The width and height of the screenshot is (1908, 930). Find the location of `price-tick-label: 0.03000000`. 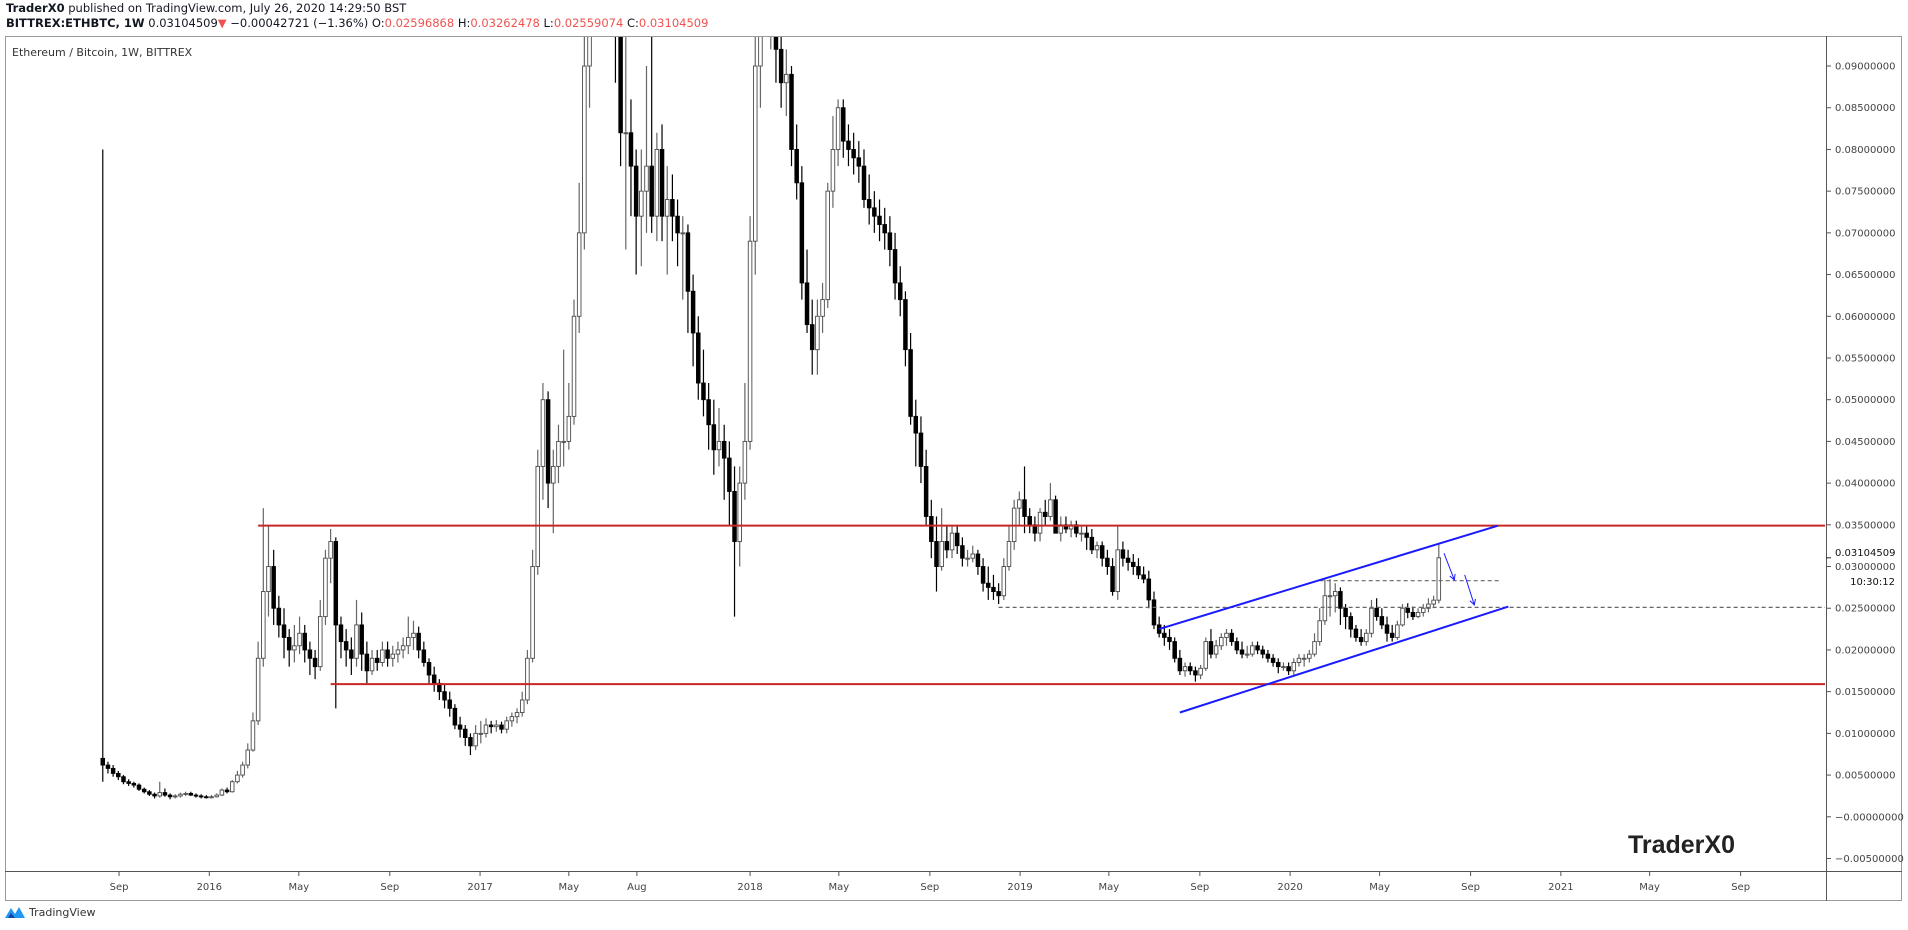

price-tick-label: 0.03000000 is located at coordinates (1865, 567).